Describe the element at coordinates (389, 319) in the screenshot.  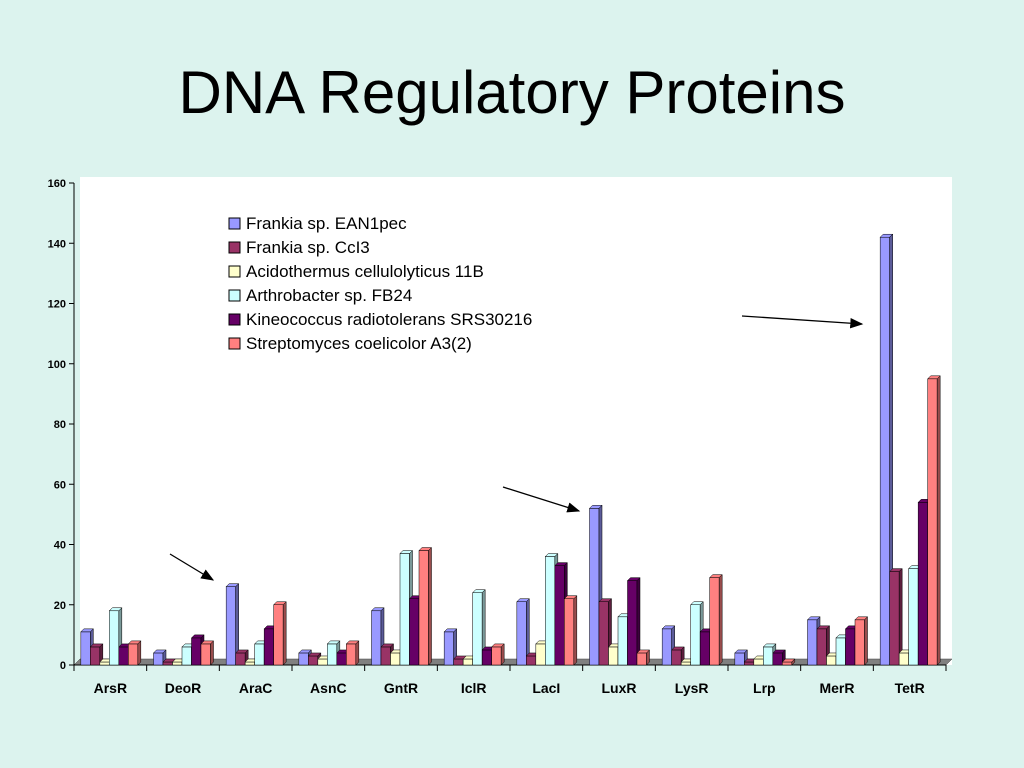
I see `legend-entry: Kineococcus radiotolerans SRS30216` at that location.